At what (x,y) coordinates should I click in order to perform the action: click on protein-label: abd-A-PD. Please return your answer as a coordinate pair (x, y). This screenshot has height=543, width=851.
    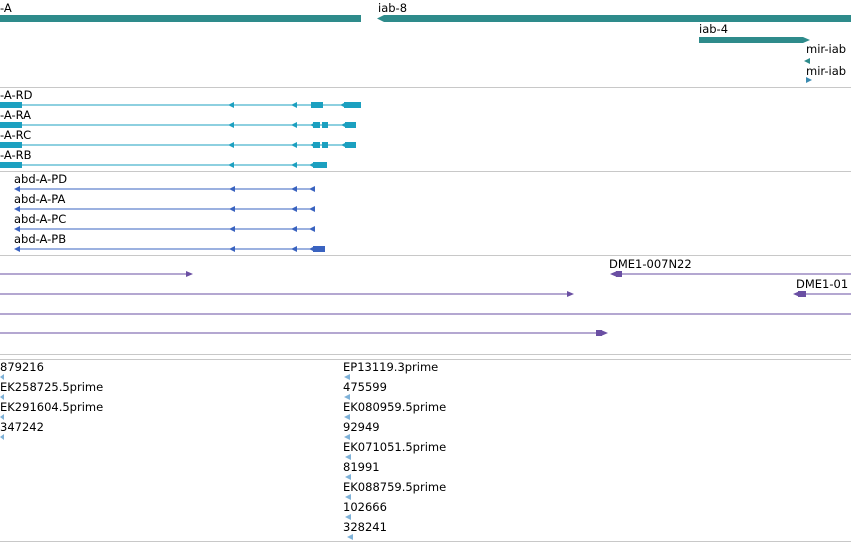
    Looking at the image, I should click on (41, 179).